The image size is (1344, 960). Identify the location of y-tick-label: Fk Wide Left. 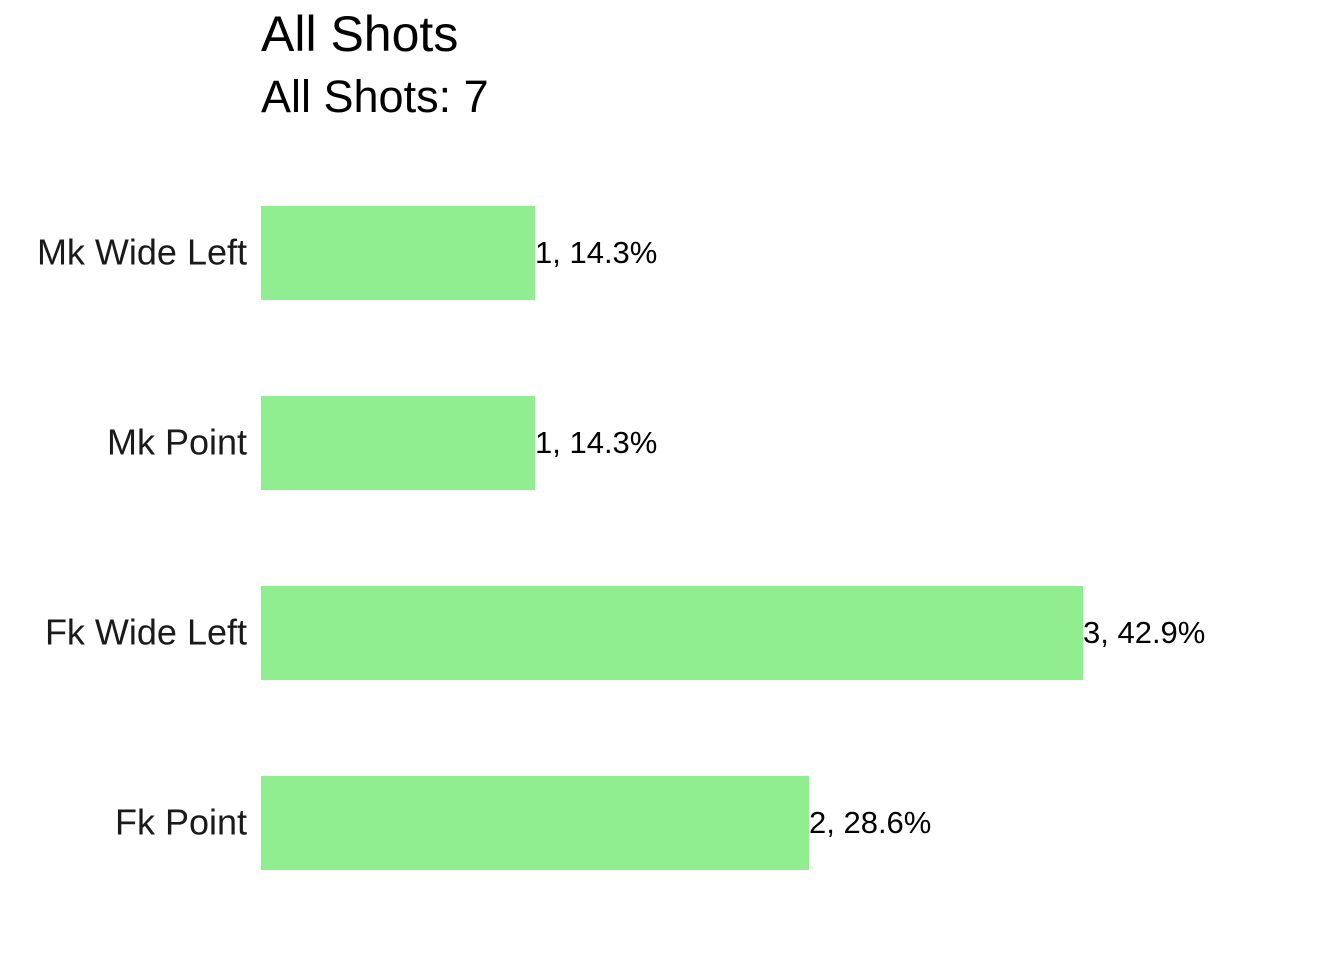
(146, 632).